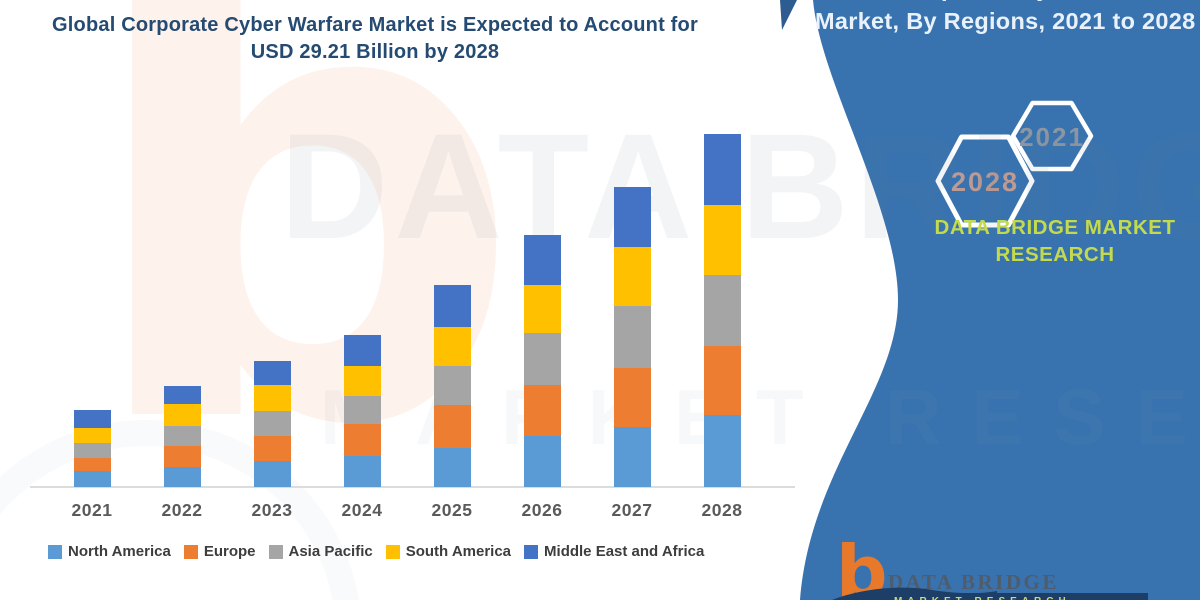 This screenshot has width=1200, height=600. What do you see at coordinates (452, 467) in the screenshot?
I see `bar-segment-north-america-2025` at bounding box center [452, 467].